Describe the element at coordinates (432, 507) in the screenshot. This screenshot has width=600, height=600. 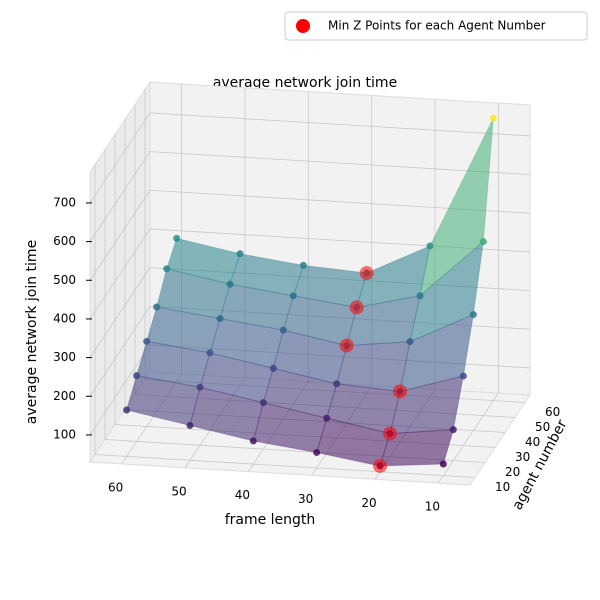
I see `x-tick-label: 10` at that location.